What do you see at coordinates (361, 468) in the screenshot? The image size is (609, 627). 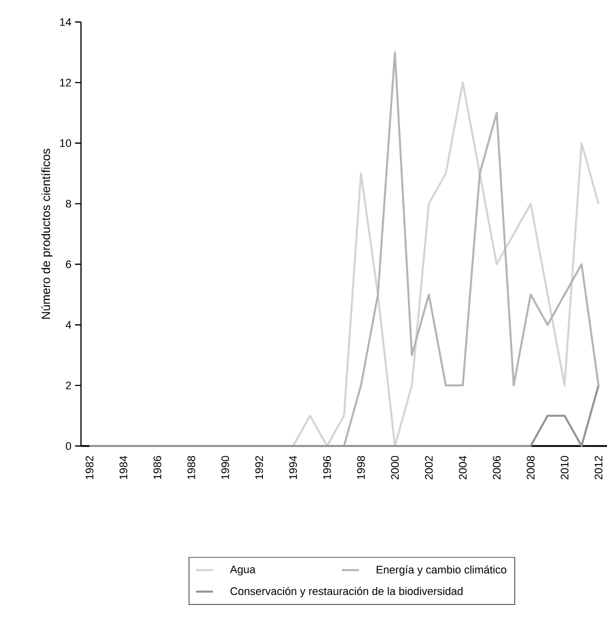 I see `x-tick-label: 1998` at bounding box center [361, 468].